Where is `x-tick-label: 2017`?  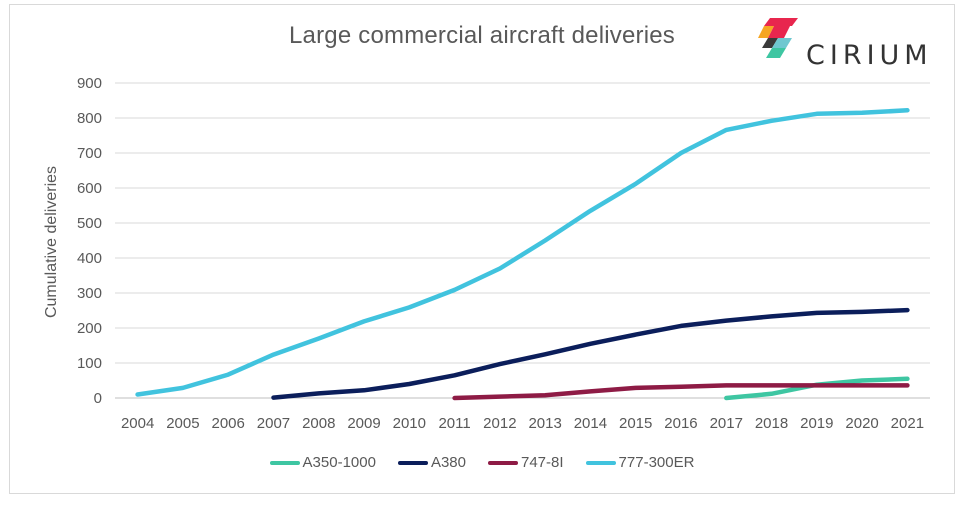 x-tick-label: 2017 is located at coordinates (726, 423).